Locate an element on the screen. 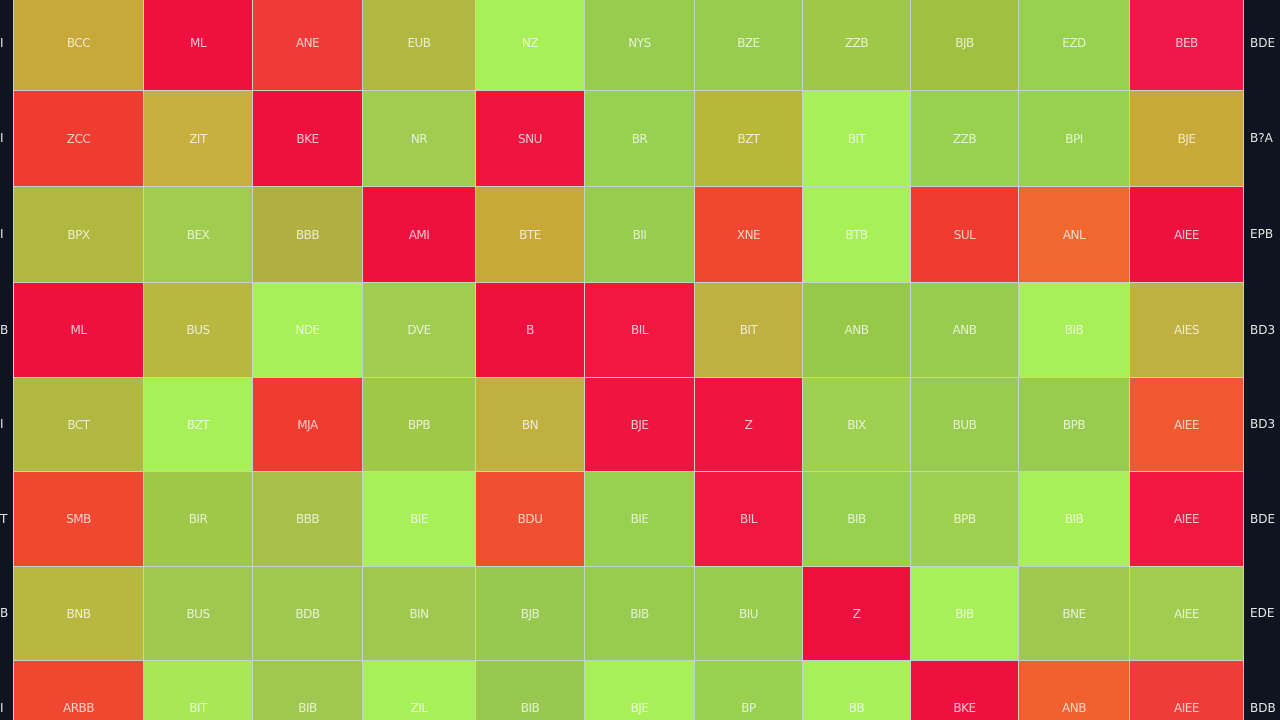 Image resolution: width=1280 pixels, height=720 pixels. cell: BDB is located at coordinates (307, 613).